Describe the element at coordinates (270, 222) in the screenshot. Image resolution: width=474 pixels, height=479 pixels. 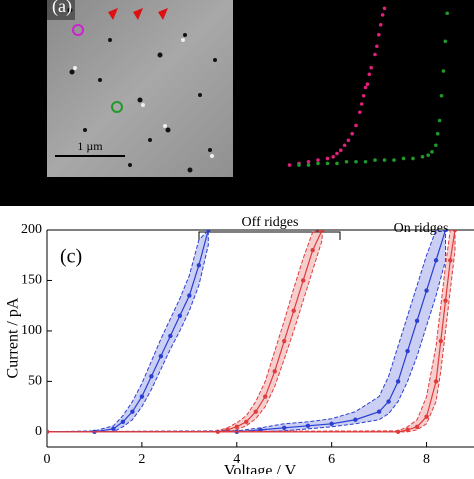
I see `annotation: Off ridges` at that location.